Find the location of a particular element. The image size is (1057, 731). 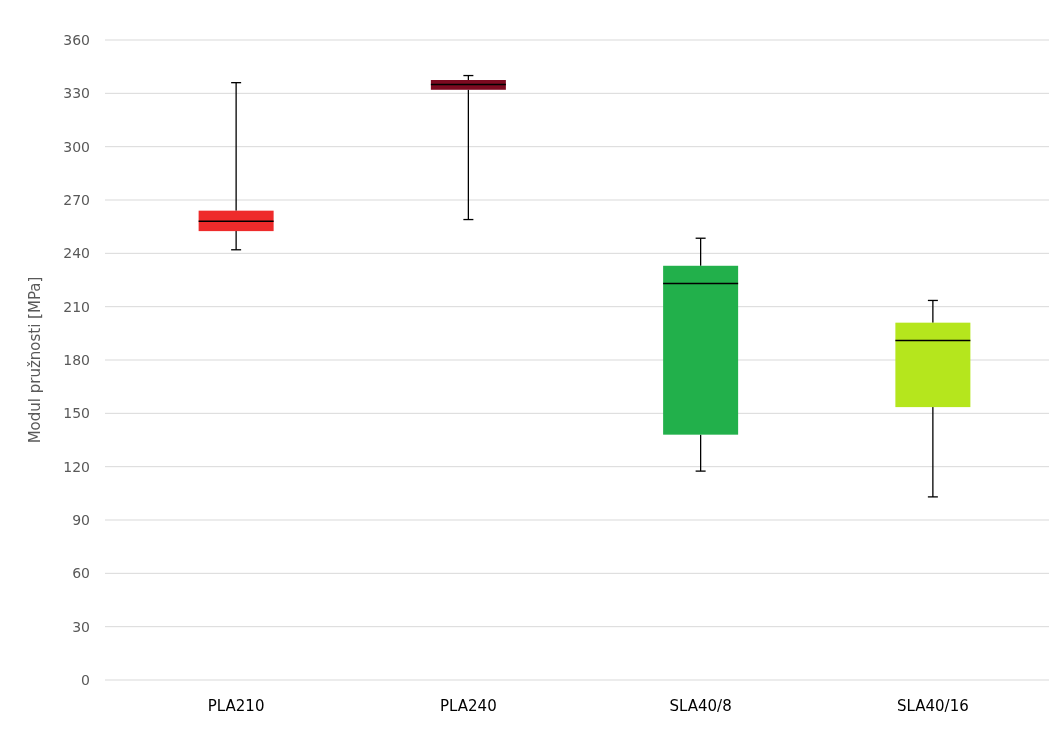

y-tick-label: 330 is located at coordinates (76, 93).